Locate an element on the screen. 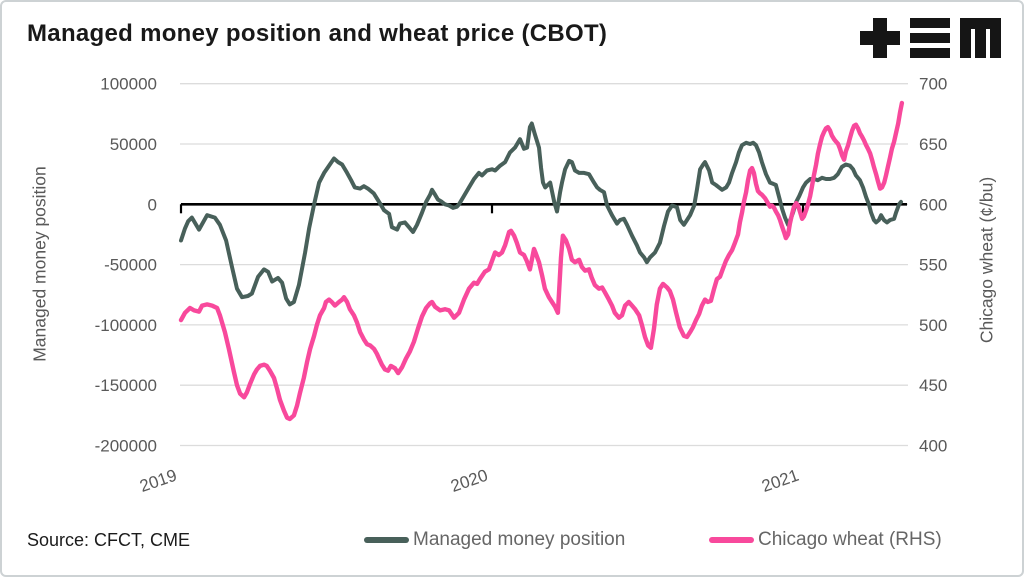  tem-logo-svg is located at coordinates (930, 38).